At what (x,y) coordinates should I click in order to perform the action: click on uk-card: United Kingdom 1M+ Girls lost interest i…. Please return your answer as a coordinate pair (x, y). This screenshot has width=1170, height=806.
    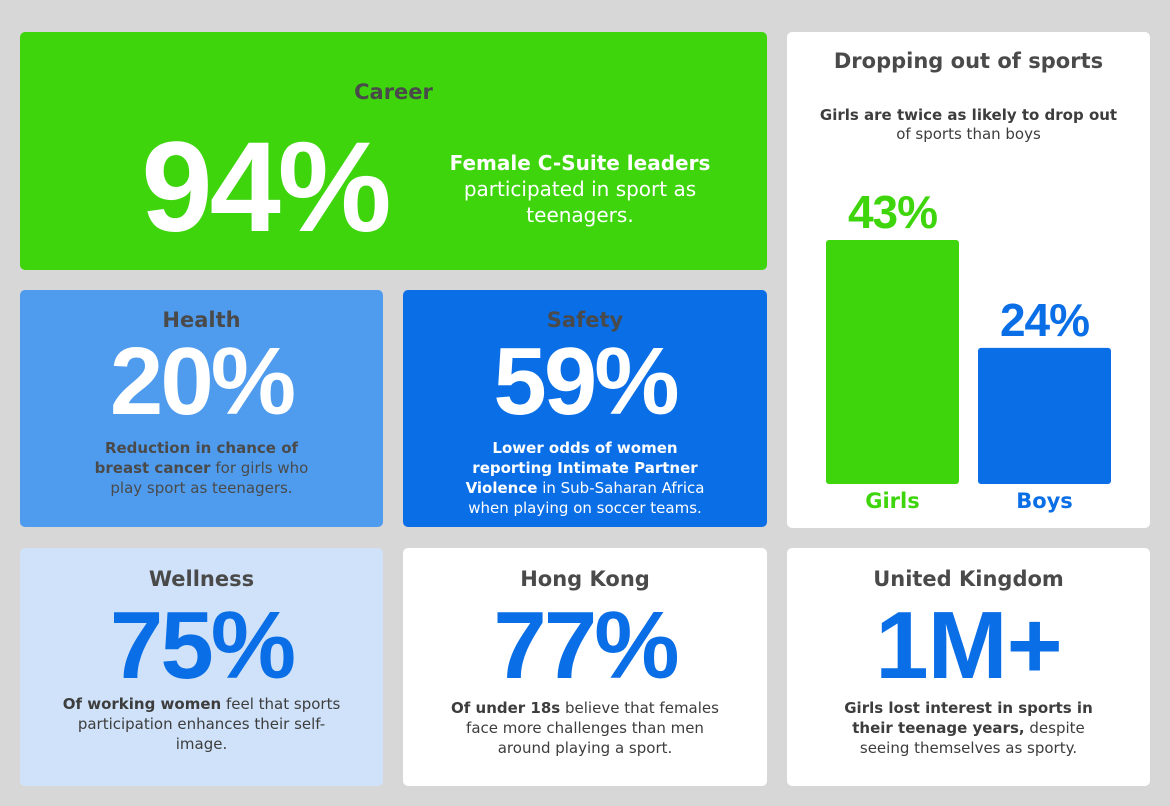
    Looking at the image, I should click on (968, 667).